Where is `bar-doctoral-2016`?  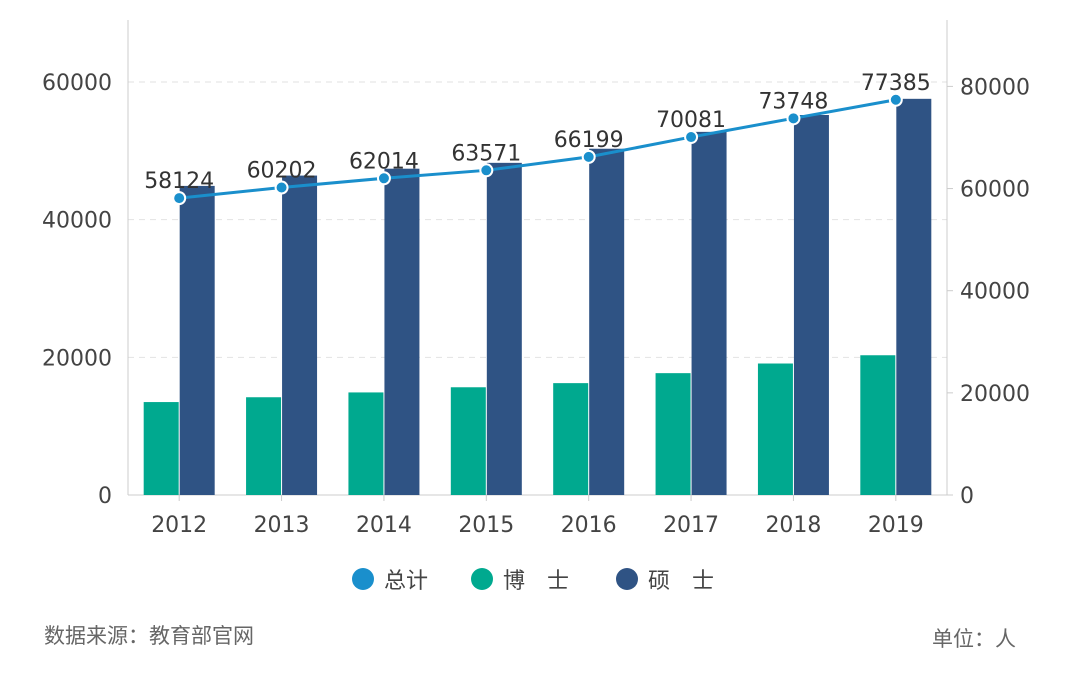 bar-doctoral-2016 is located at coordinates (571, 439).